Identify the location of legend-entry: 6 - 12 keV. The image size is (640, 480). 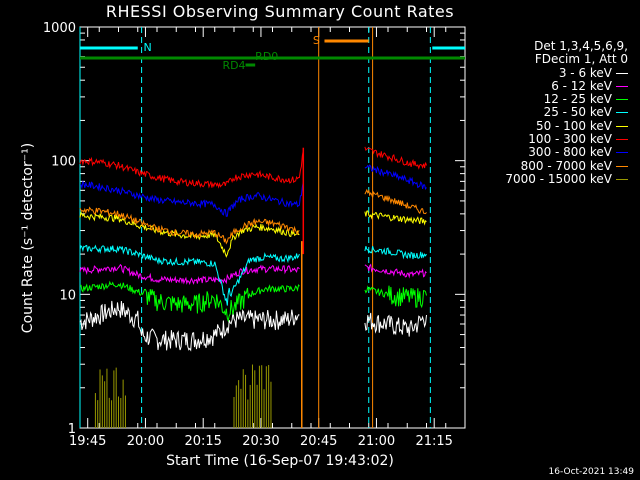
(543, 85).